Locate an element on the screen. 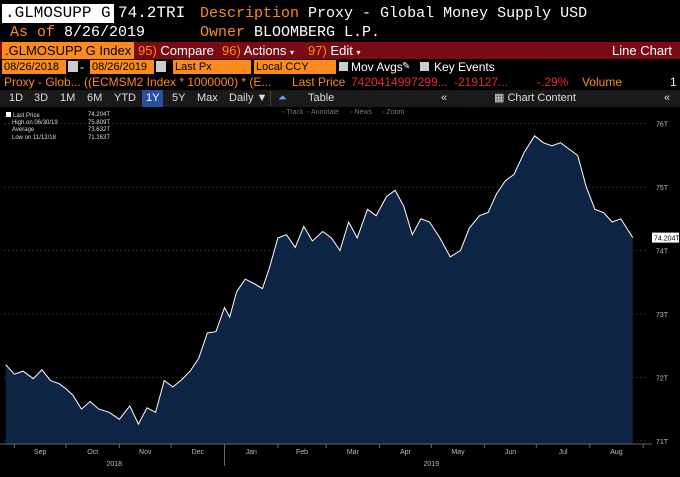 Image resolution: width=680 pixels, height=477 pixels. collapse-left-icon: « is located at coordinates (444, 98).